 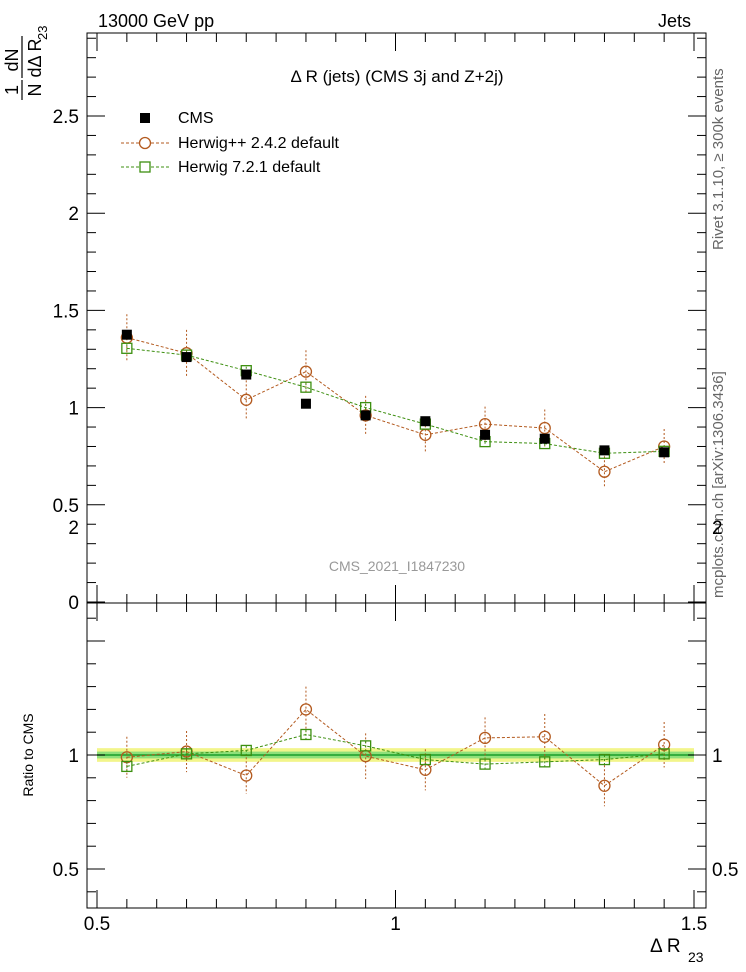 I want to click on y-label-subscript: 23, so click(x=42, y=33).